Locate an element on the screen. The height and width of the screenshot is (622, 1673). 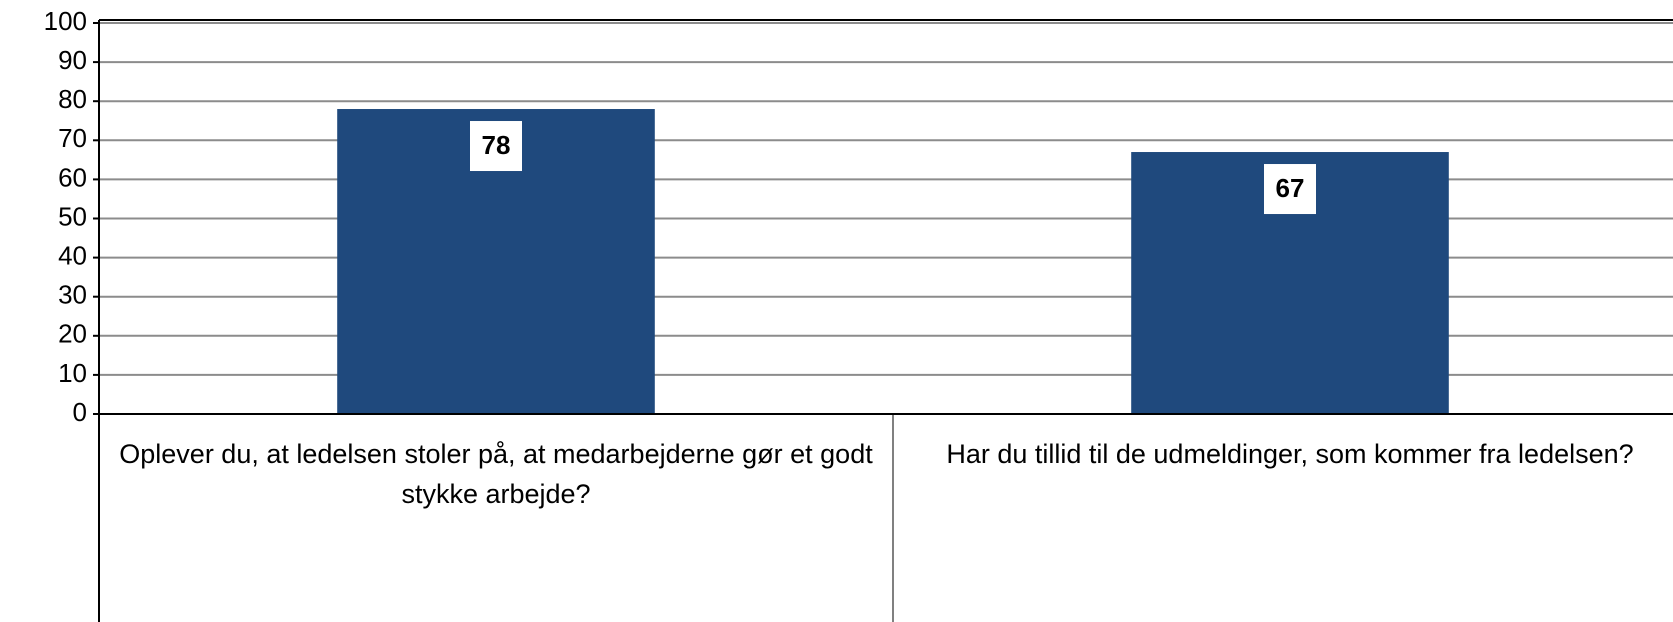
y-tick-label: 90 is located at coordinates (72, 60).